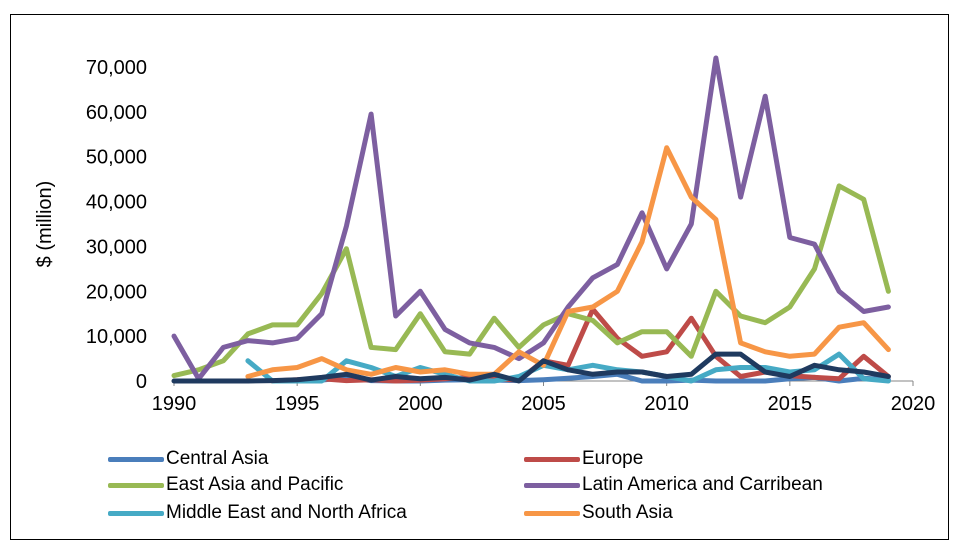 The image size is (953, 544). What do you see at coordinates (45, 224) in the screenshot?
I see `y-axis-label: $ (million)` at bounding box center [45, 224].